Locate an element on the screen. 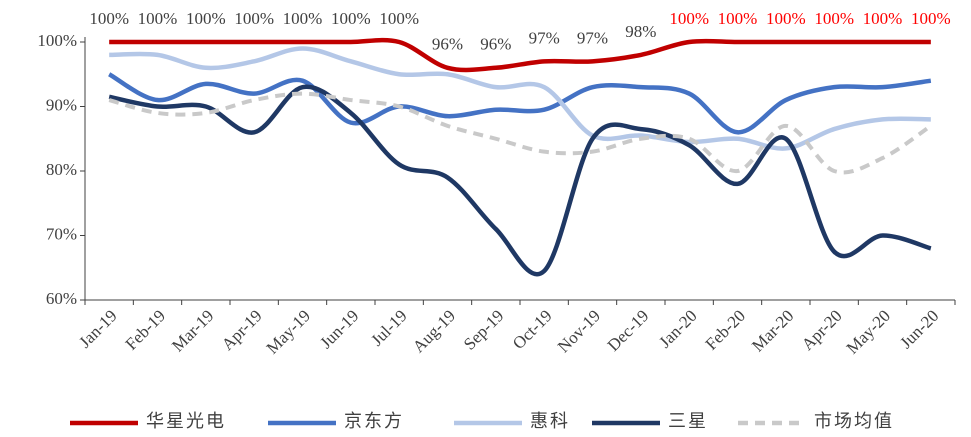  x-tick-label: Jun-20 is located at coordinates (919, 329).